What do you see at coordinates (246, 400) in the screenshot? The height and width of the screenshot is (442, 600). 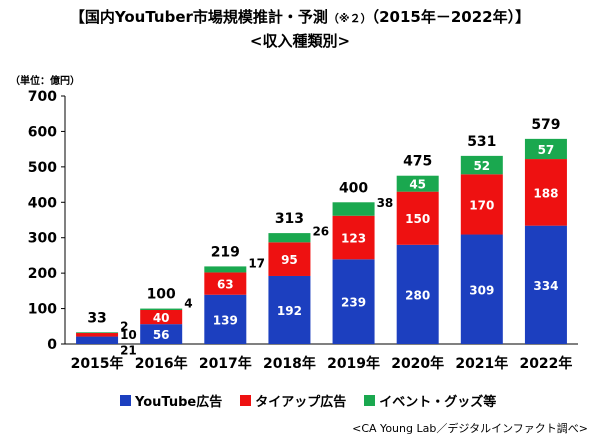 I see `legend-swatch-tieup-ads` at bounding box center [246, 400].